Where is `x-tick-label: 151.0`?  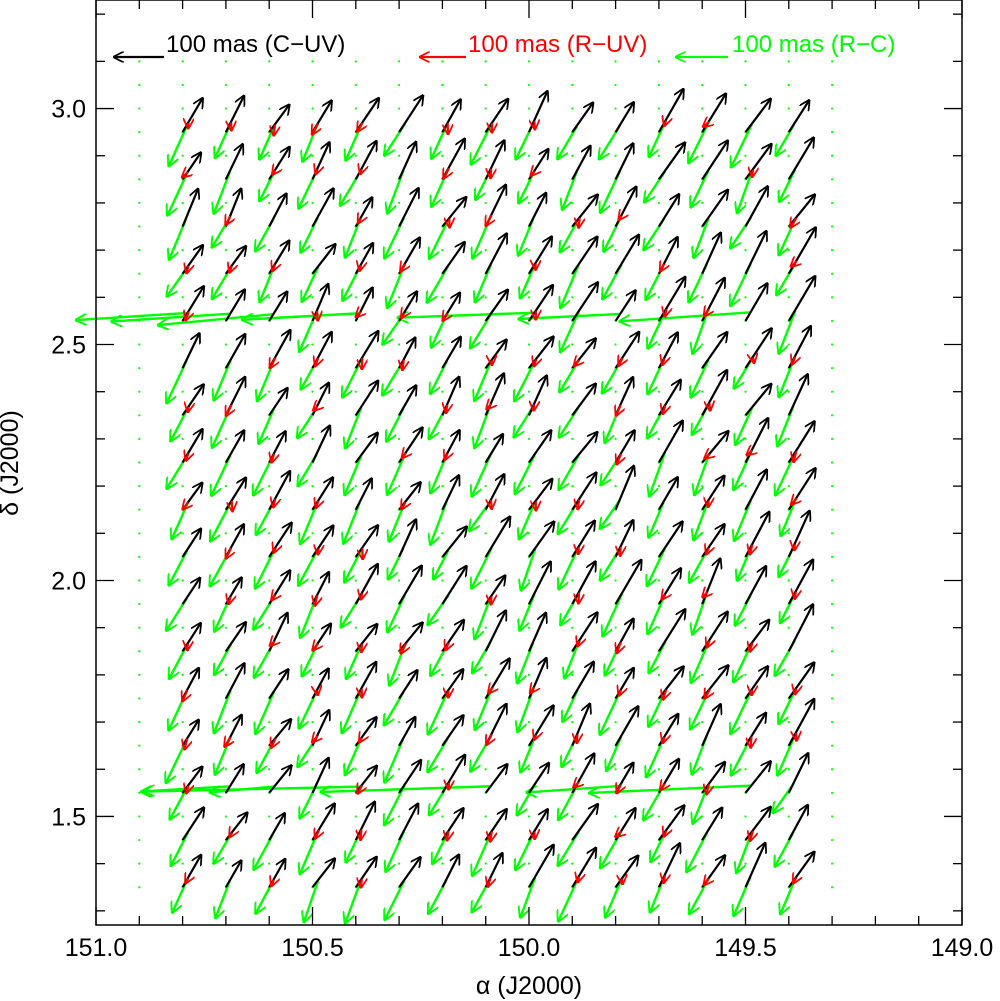
x-tick-label: 151.0 is located at coordinates (96, 948).